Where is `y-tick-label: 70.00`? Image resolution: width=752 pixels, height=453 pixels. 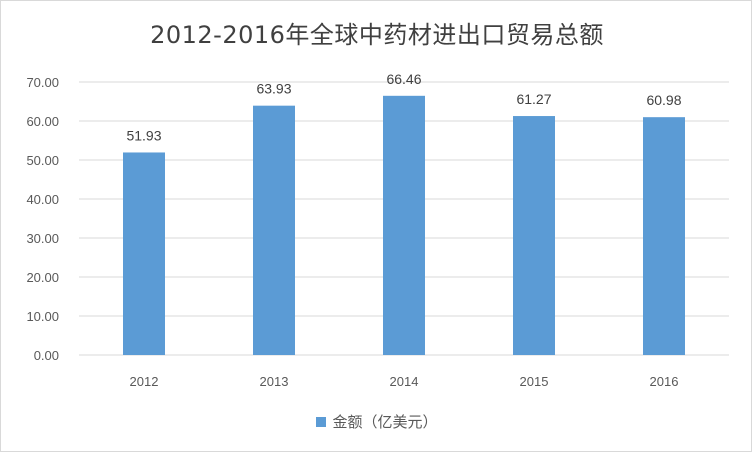 y-tick-label: 70.00 is located at coordinates (42, 82).